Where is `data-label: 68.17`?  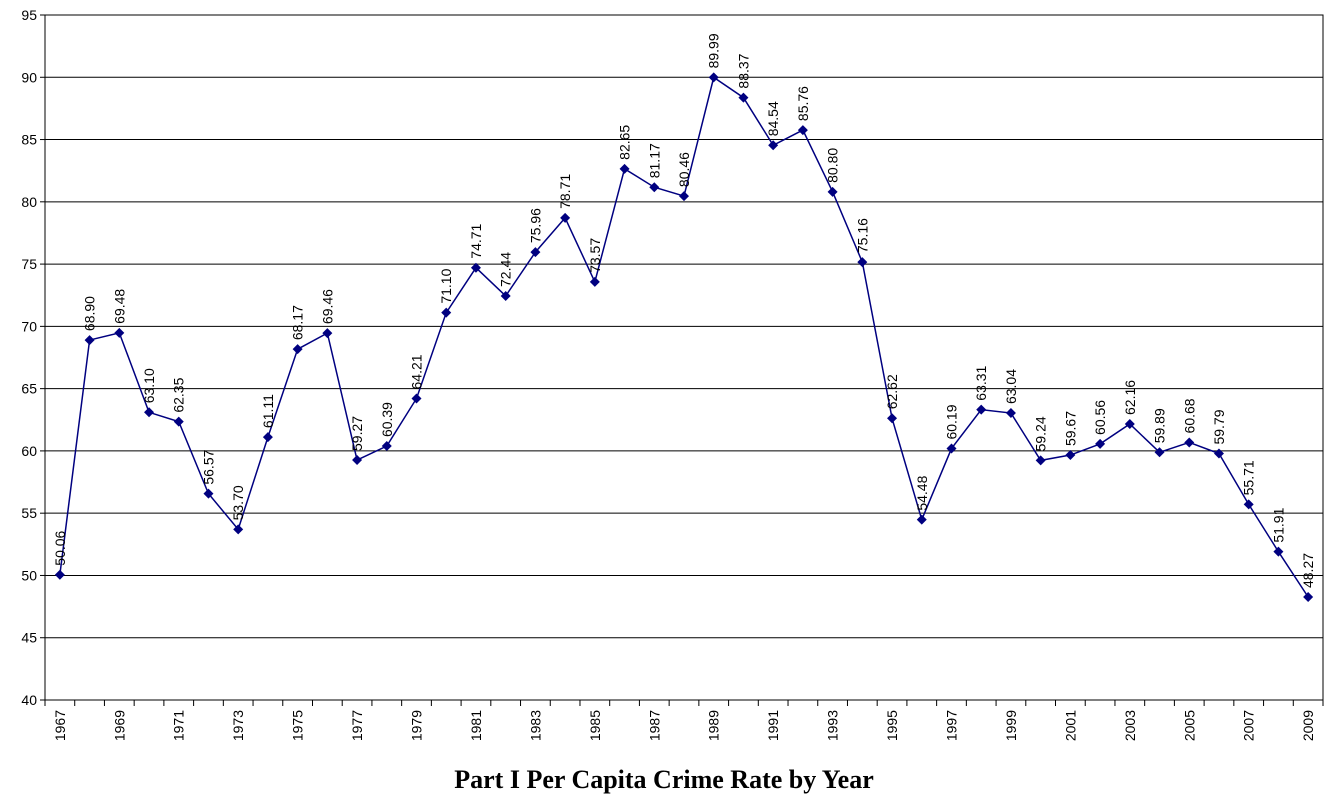
data-label: 68.17 is located at coordinates (298, 322).